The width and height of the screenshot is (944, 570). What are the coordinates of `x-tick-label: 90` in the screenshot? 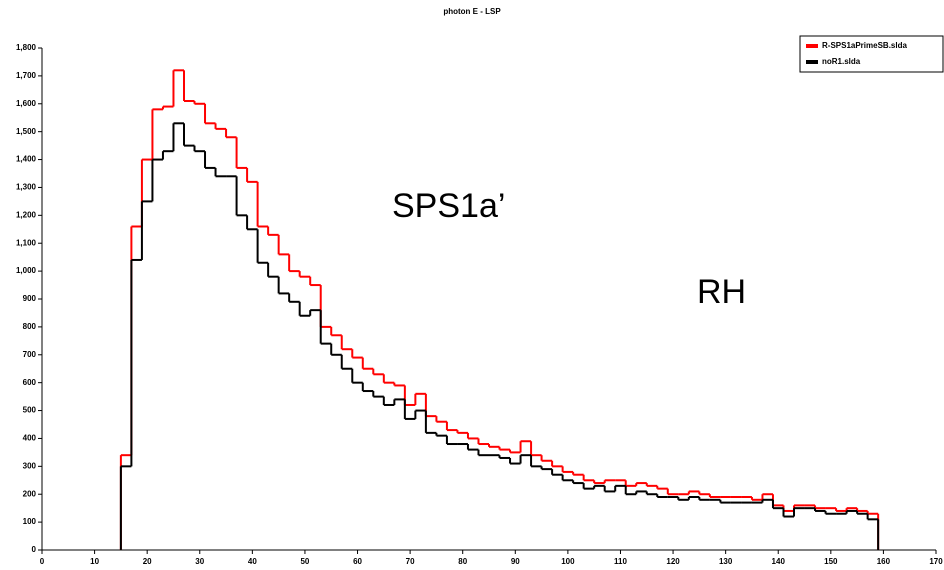 It's located at (515, 561).